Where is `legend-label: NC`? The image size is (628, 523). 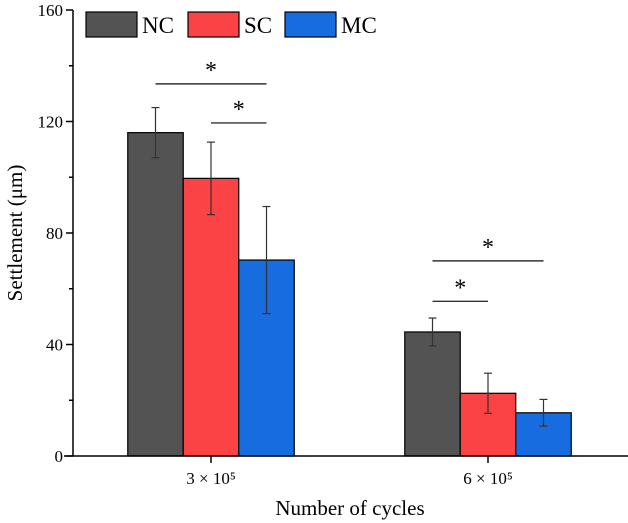 legend-label: NC is located at coordinates (158, 25).